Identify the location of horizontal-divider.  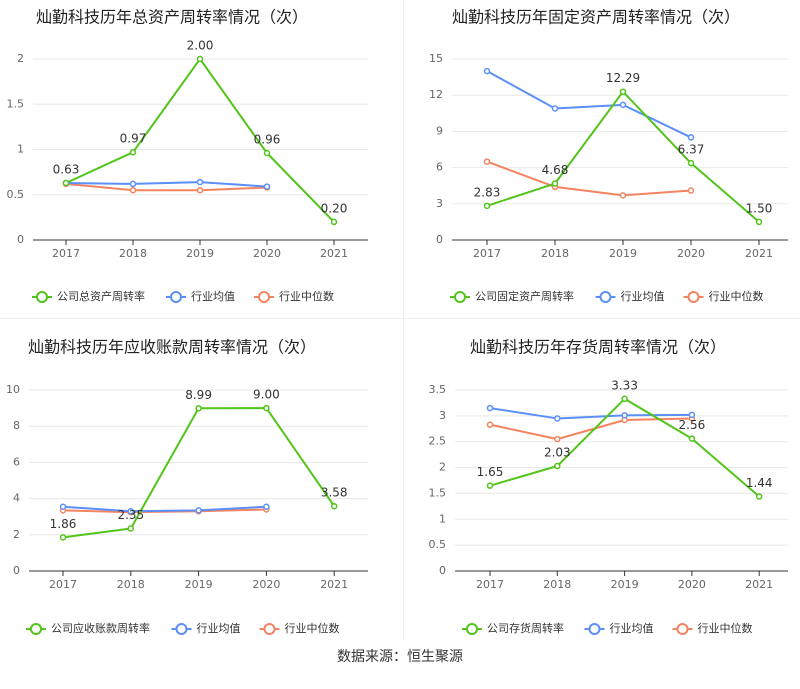
(400, 318).